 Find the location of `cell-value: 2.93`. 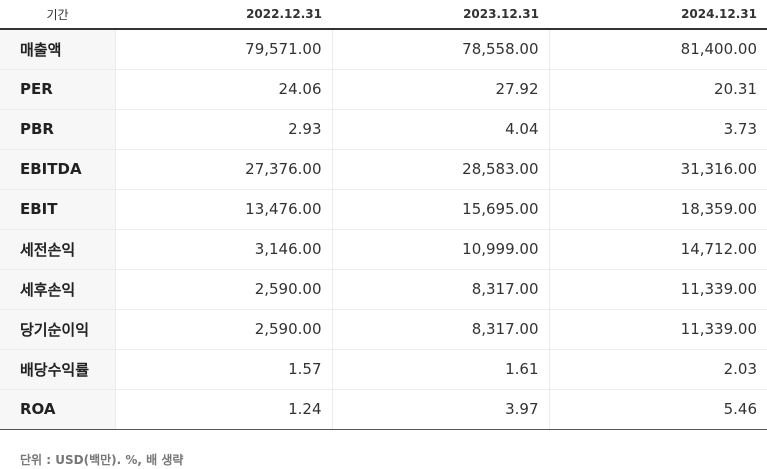

cell-value: 2.93 is located at coordinates (223, 129).